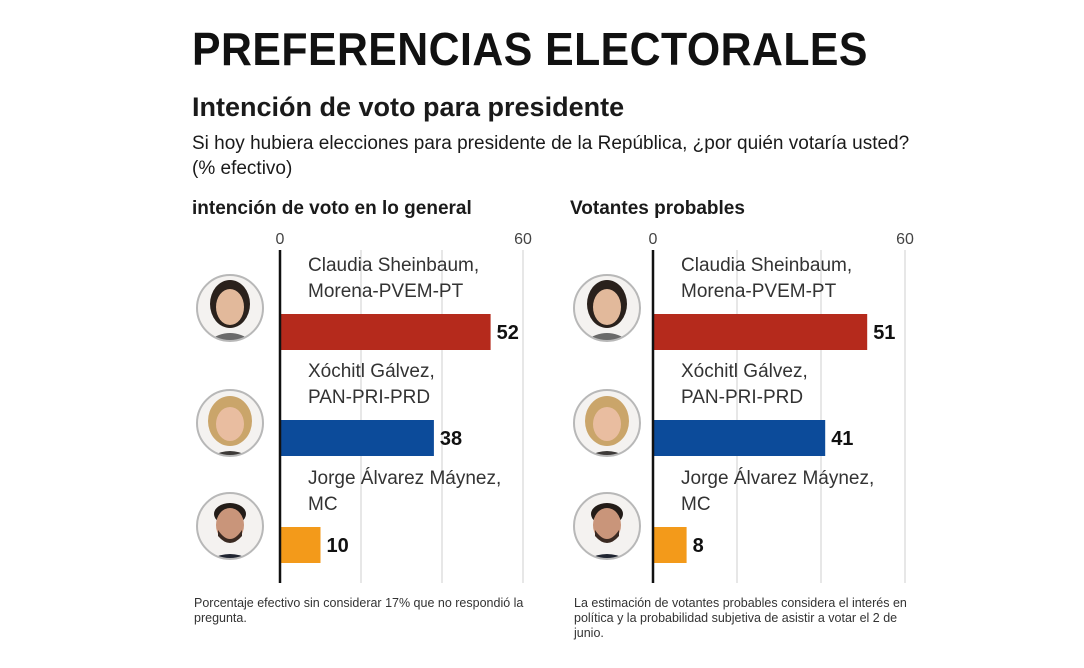 Image resolution: width=1084 pixels, height=668 pixels. Describe the element at coordinates (408, 107) in the screenshot. I see `page-subtitle: Intención de voto para presidente` at that location.